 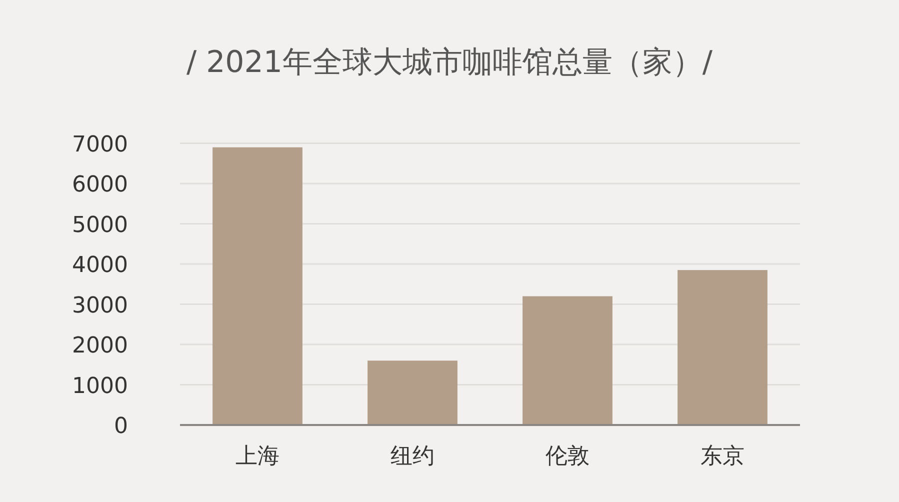 I want to click on x-tick-label: 东京, so click(x=722, y=456).